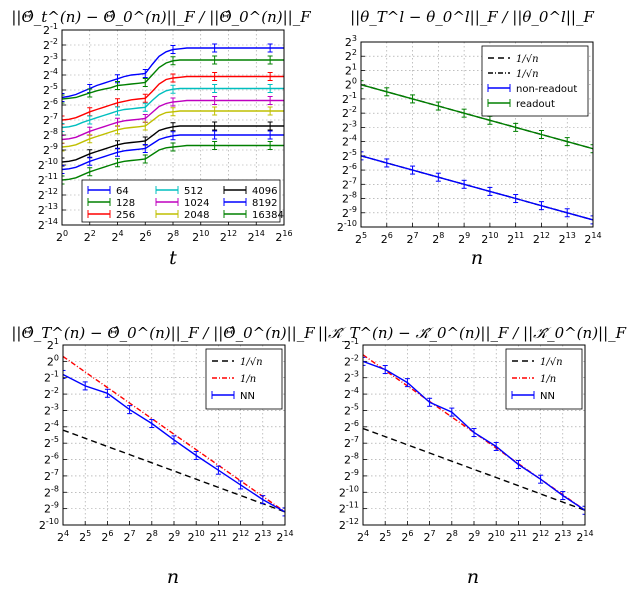 The image size is (642, 600). Describe the element at coordinates (473, 577) in the screenshot. I see `panel-d-xlabel: n` at that location.